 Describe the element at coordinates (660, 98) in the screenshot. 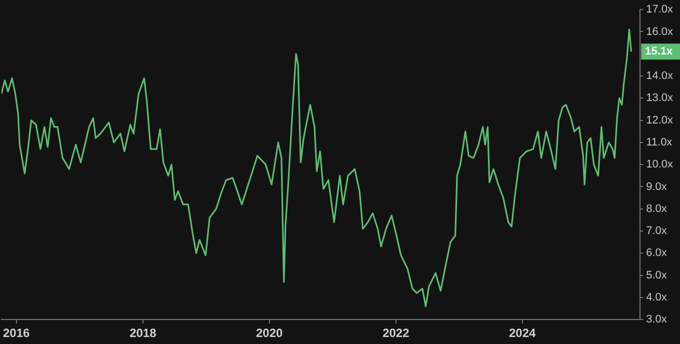

I see `y-tick-label: 13.0x` at that location.